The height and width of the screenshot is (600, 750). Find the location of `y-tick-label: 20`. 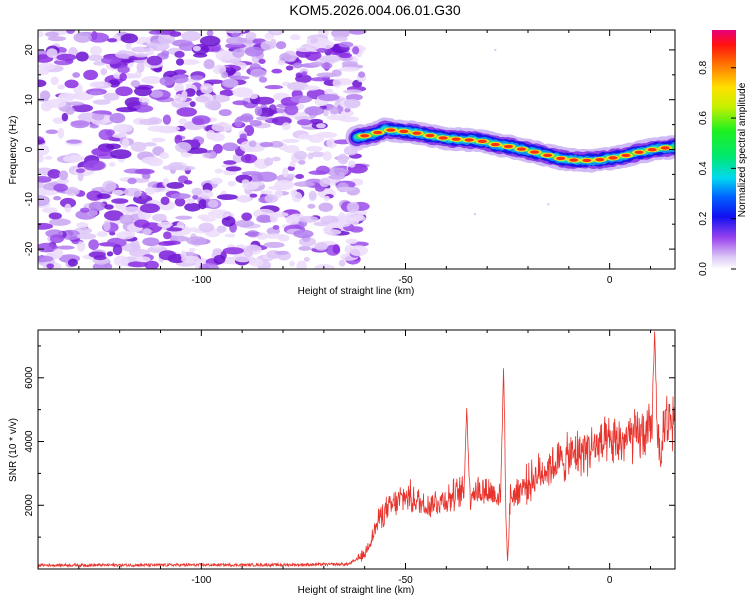

y-tick-label: 20 is located at coordinates (29, 50).